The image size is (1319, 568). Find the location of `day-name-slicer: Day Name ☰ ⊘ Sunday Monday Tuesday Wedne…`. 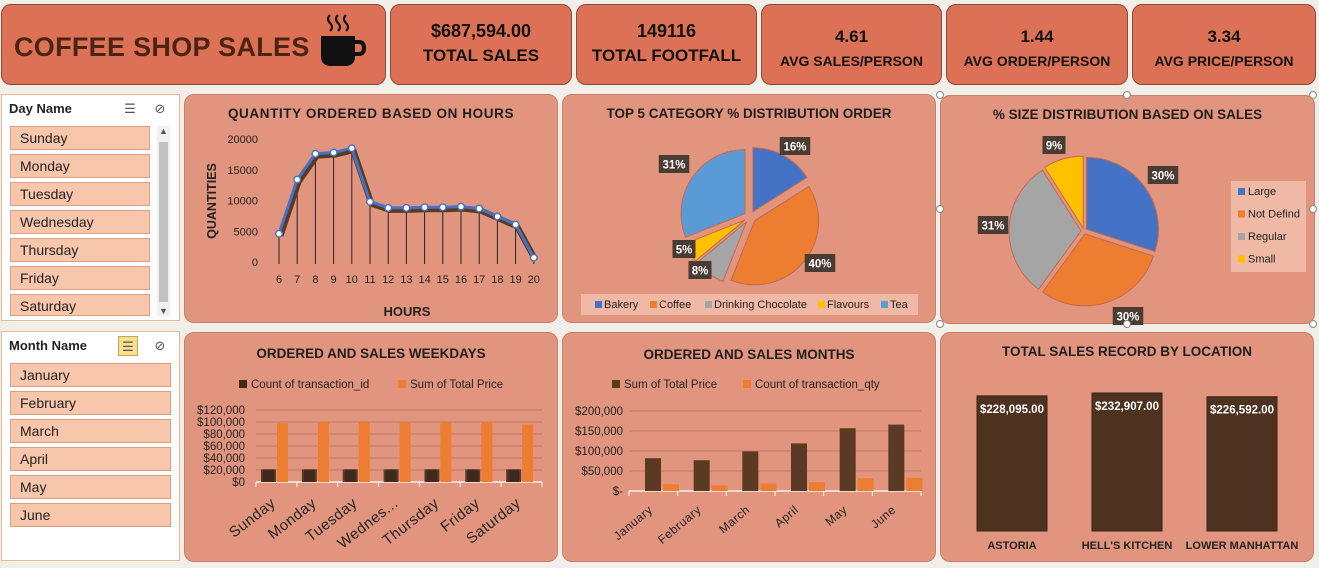

day-name-slicer: Day Name ☰ ⊘ Sunday Monday Tuesday Wedne… is located at coordinates (90, 207).